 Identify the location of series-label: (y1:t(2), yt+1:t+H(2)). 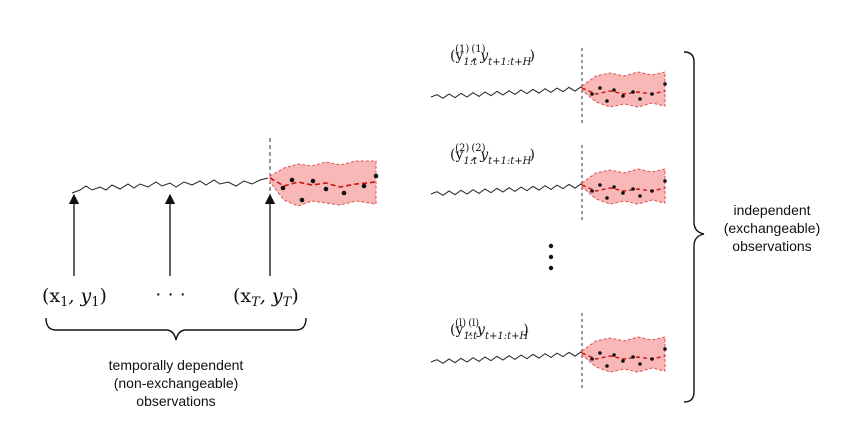
(492, 155).